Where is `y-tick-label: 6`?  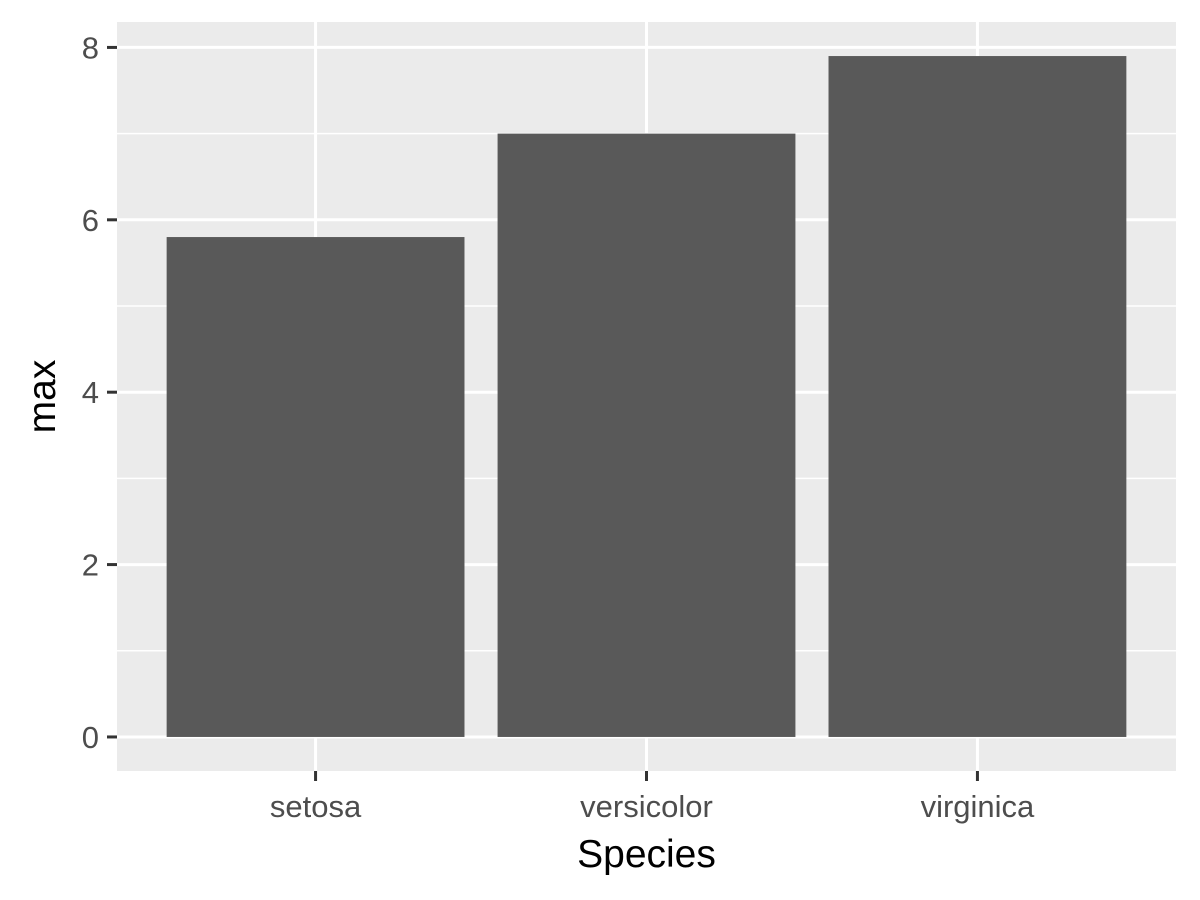 y-tick-label: 6 is located at coordinates (90, 220).